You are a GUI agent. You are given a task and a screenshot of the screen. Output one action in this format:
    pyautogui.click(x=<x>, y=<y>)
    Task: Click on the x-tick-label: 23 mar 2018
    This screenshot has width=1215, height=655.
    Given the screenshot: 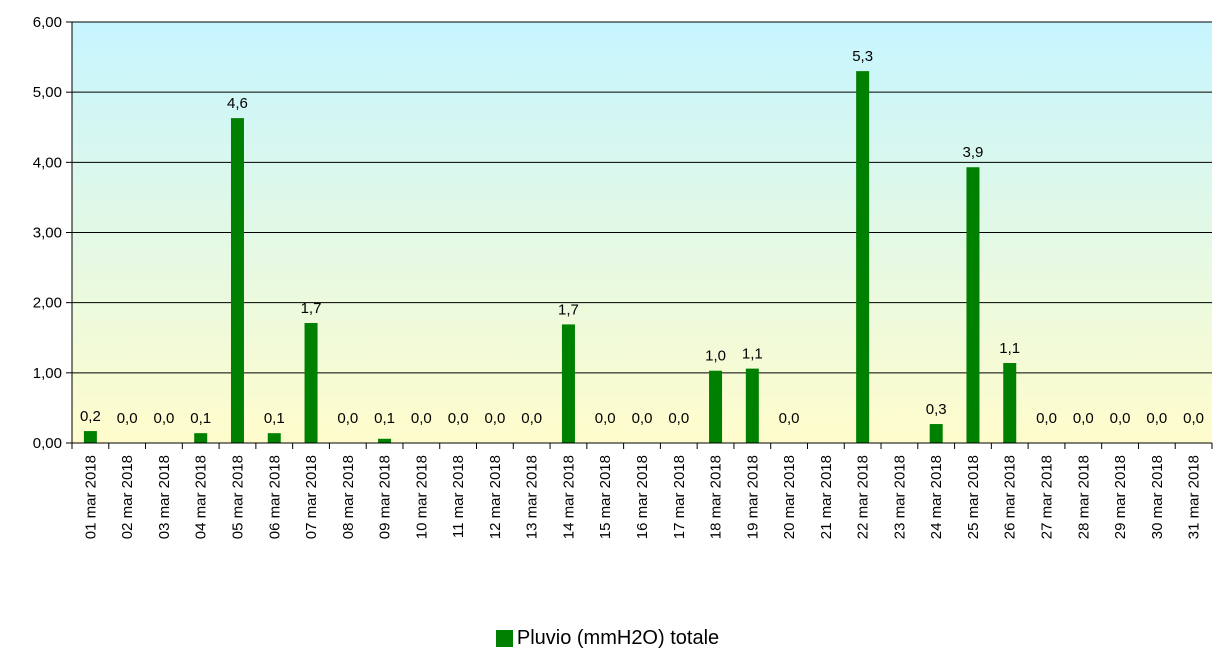 What is the action you would take?
    pyautogui.click(x=899, y=497)
    